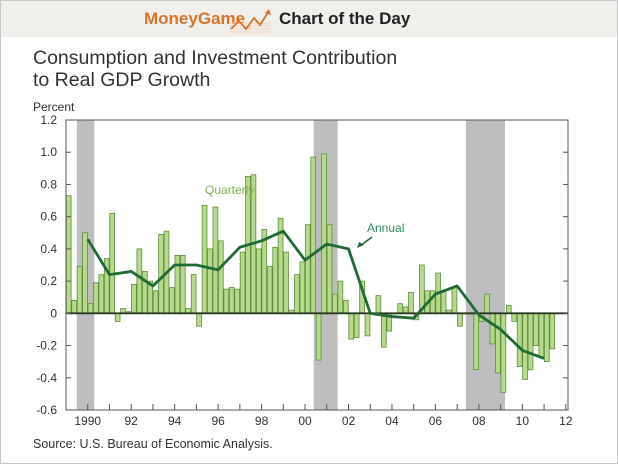  I want to click on y-tick-label: 0.2, so click(48, 281).